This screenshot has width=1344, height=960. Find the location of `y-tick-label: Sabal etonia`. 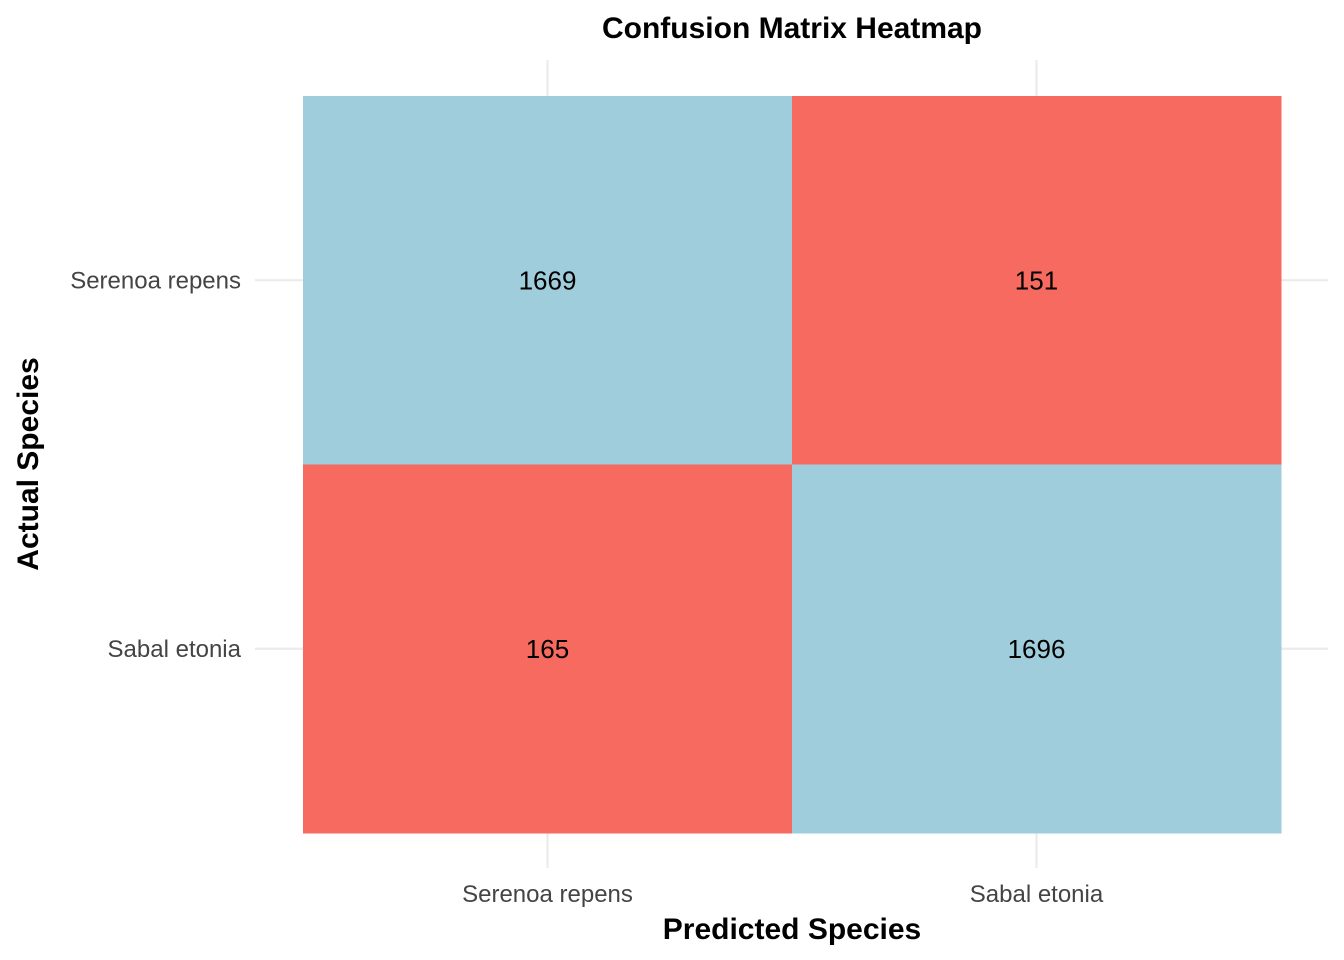

y-tick-label: Sabal etonia is located at coordinates (175, 649).